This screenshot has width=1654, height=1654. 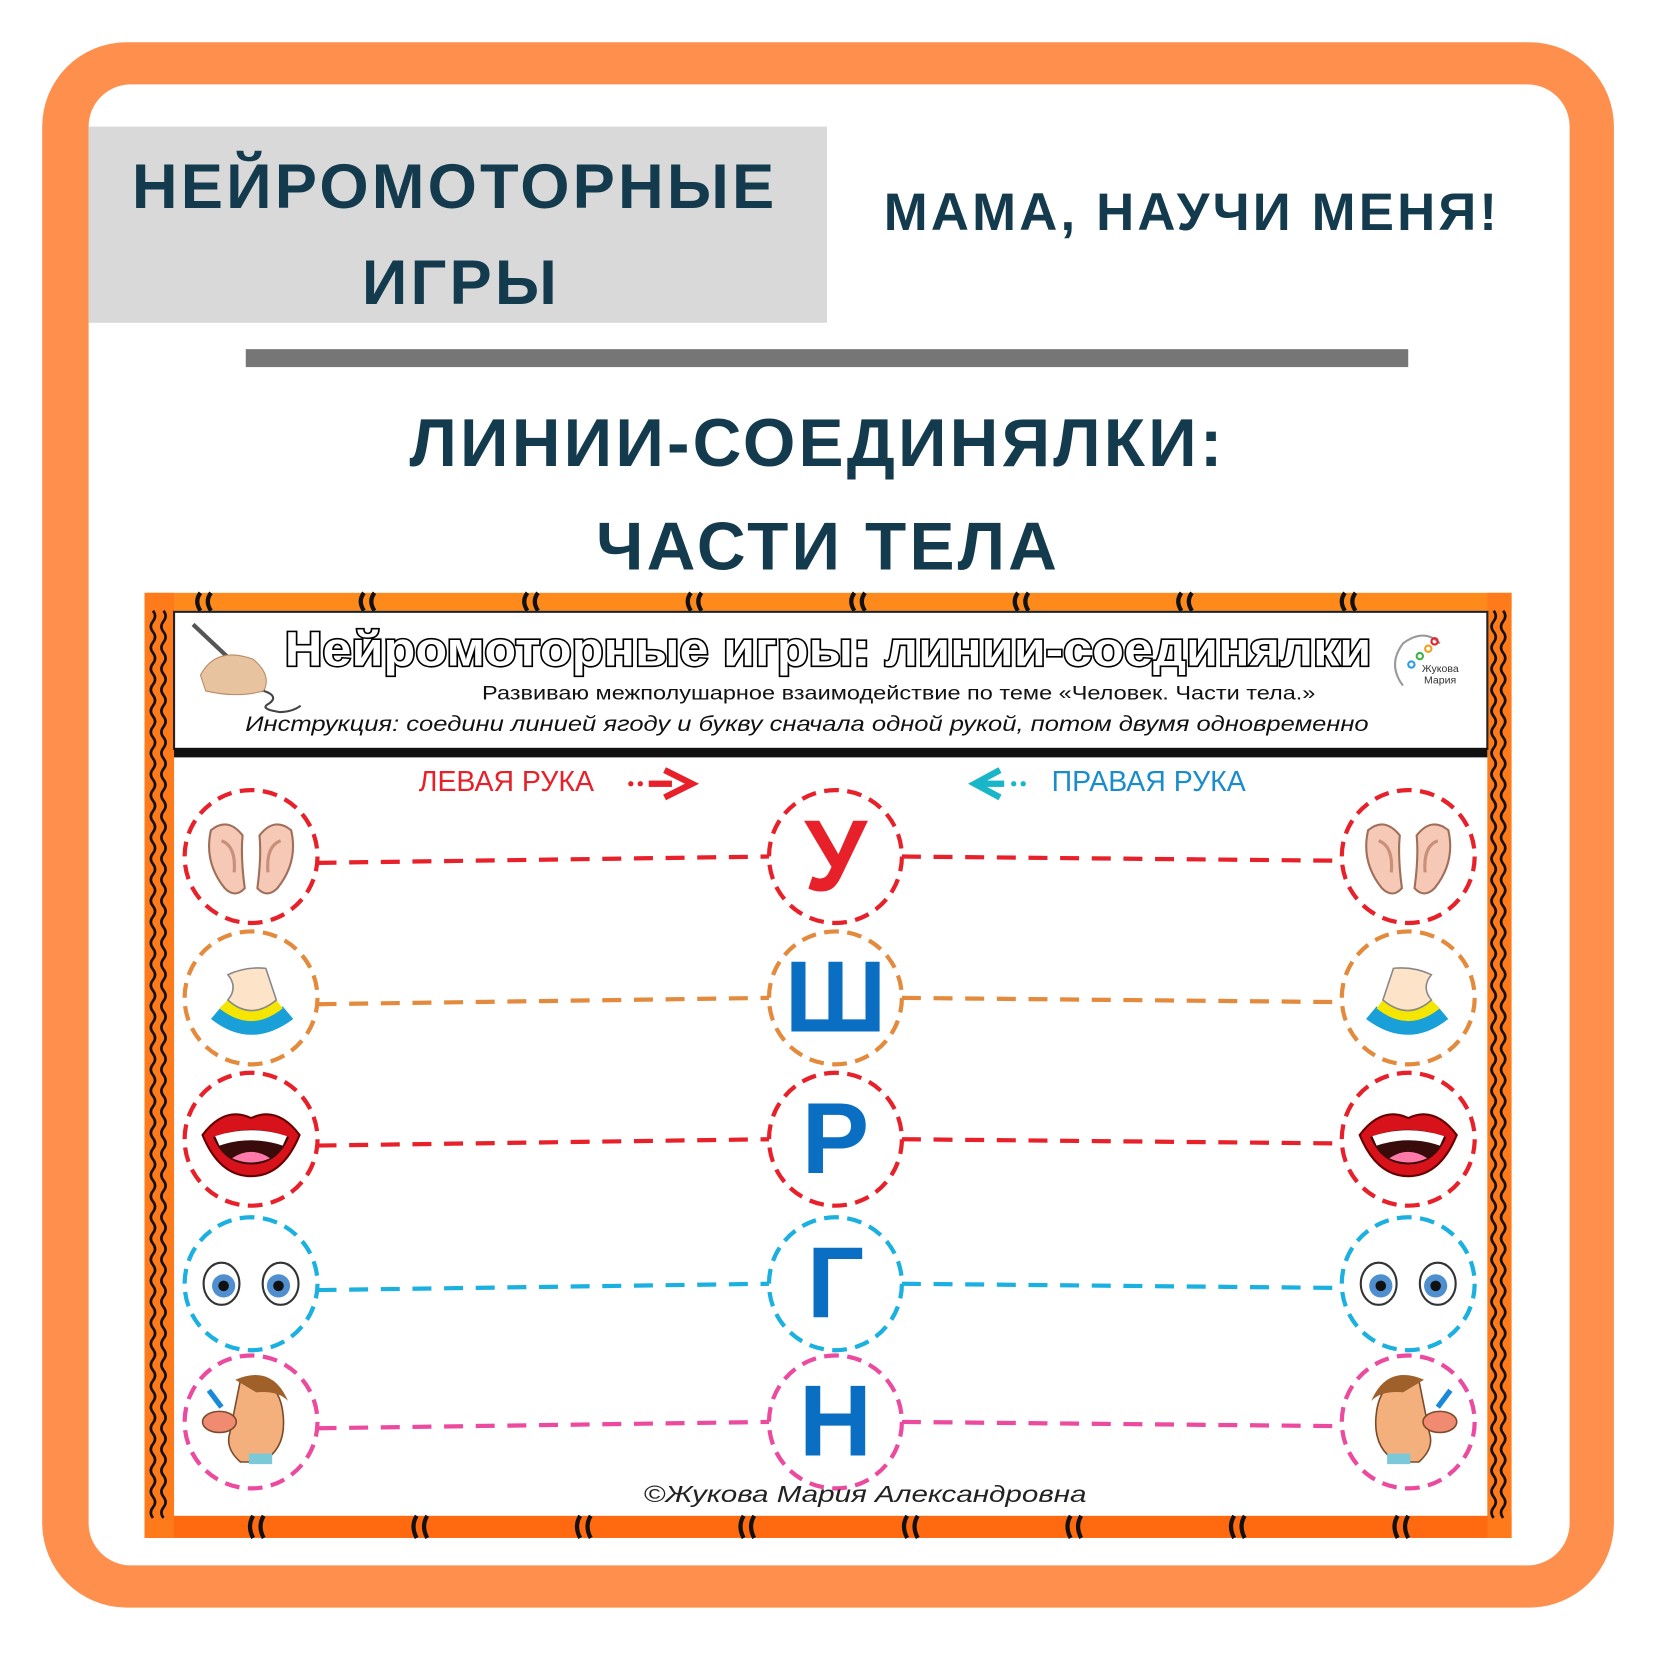 What do you see at coordinates (664, 784) in the screenshot?
I see `right-arrow-icon` at bounding box center [664, 784].